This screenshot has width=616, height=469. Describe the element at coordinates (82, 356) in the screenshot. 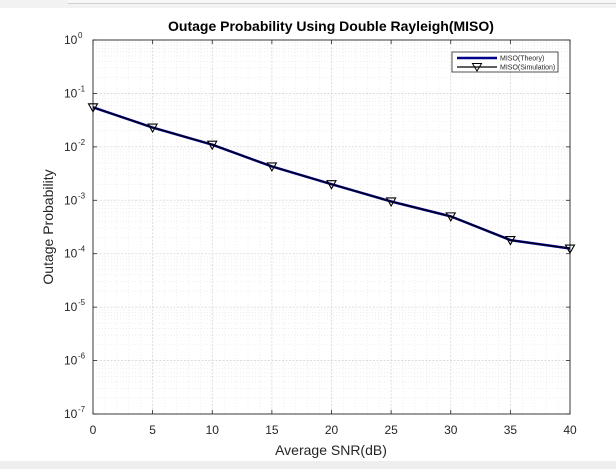

I see `y-tick-exponent: -6` at that location.